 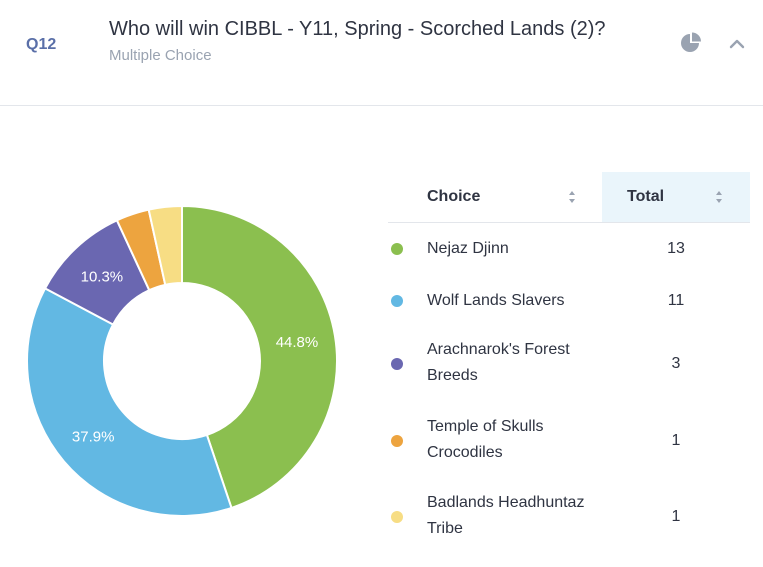 What do you see at coordinates (569, 249) in the screenshot?
I see `table-row: Nejaz Djinn 13` at bounding box center [569, 249].